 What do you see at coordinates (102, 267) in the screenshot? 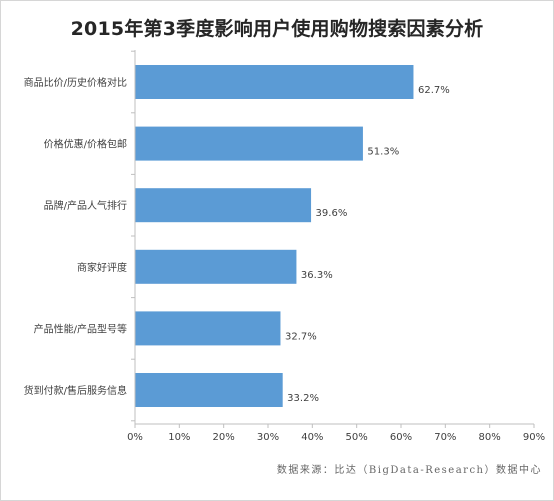
I see `category-label: 商家好评度` at bounding box center [102, 267].